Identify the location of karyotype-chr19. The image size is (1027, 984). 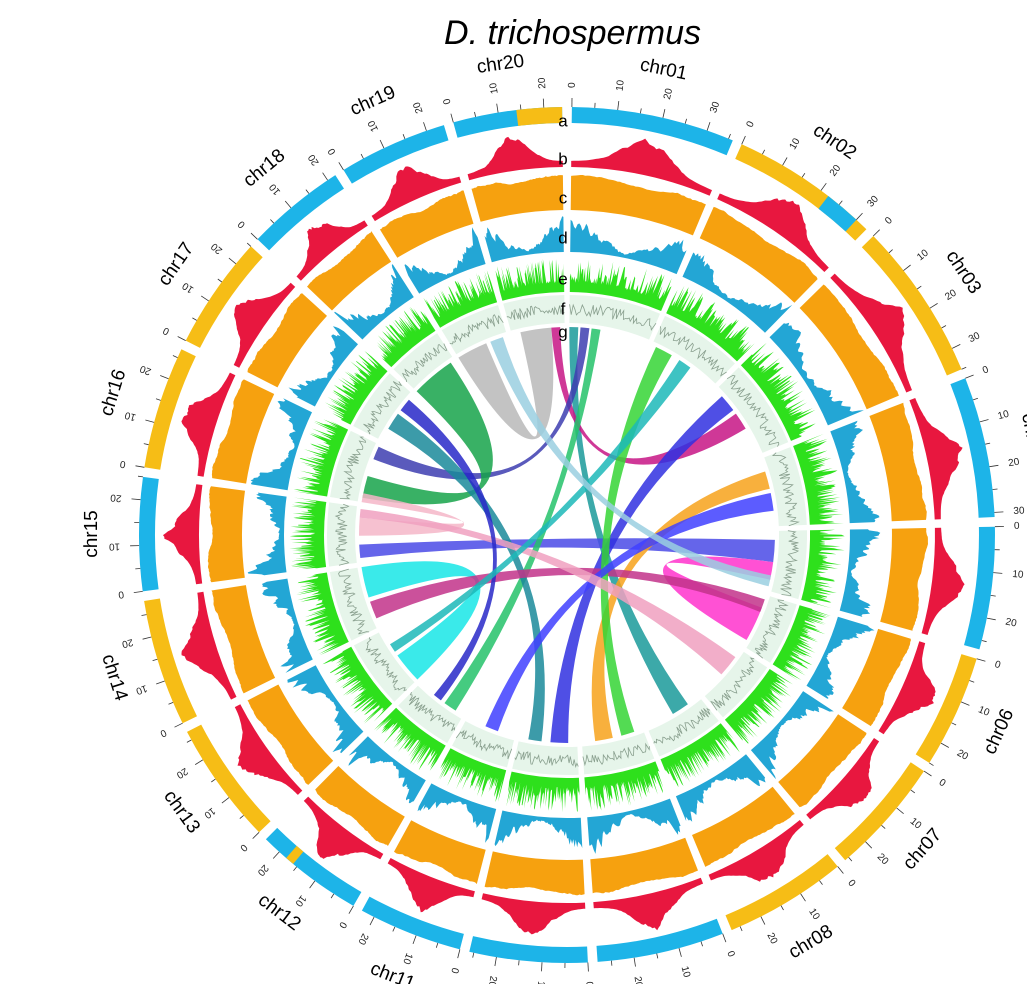
(396, 154).